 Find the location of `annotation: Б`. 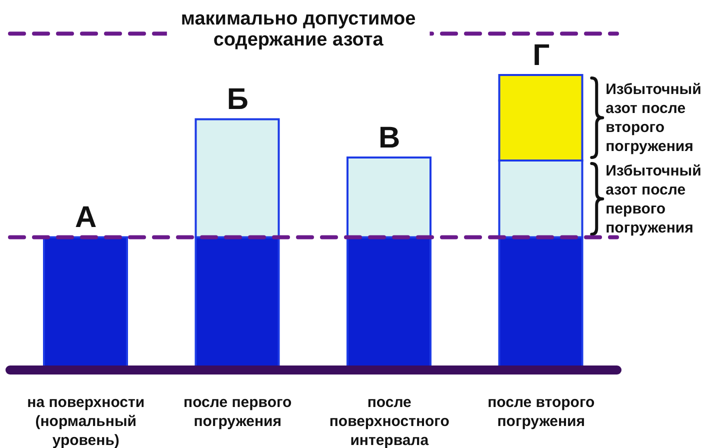

annotation: Б is located at coordinates (237, 99).